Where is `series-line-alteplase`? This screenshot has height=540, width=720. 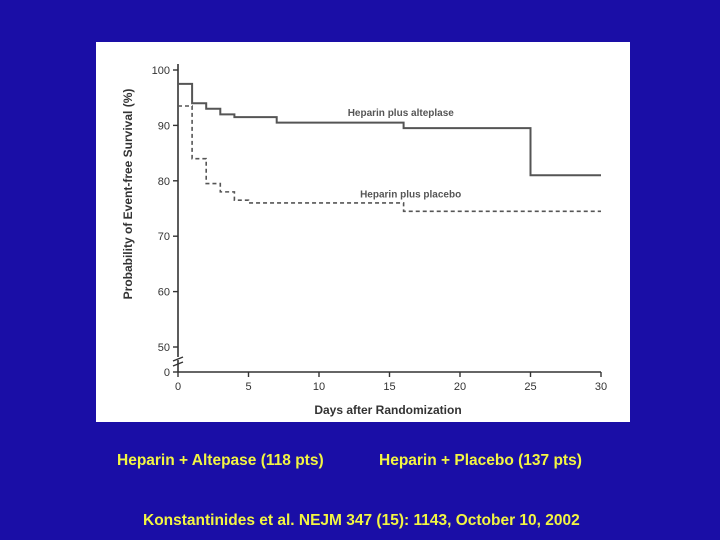
series-line-alteplase is located at coordinates (389, 129).